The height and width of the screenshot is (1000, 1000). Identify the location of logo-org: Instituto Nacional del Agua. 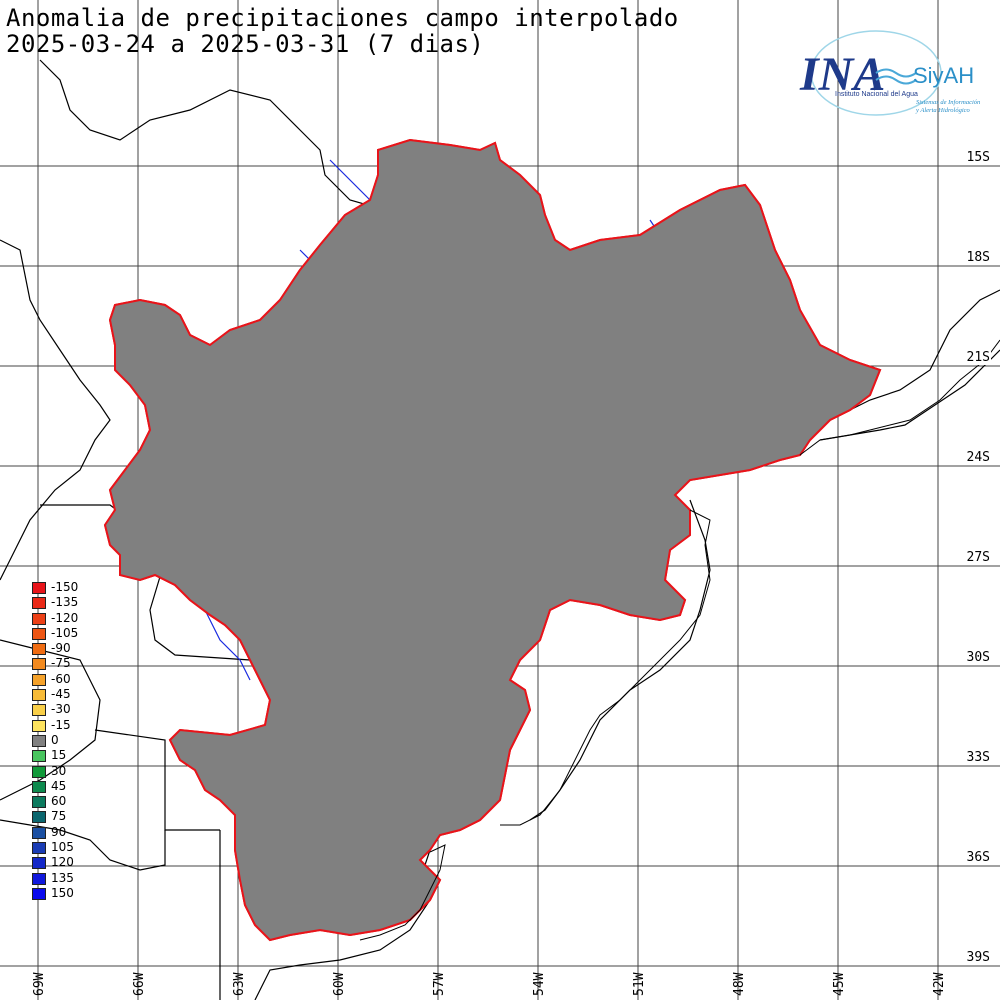
(876, 94).